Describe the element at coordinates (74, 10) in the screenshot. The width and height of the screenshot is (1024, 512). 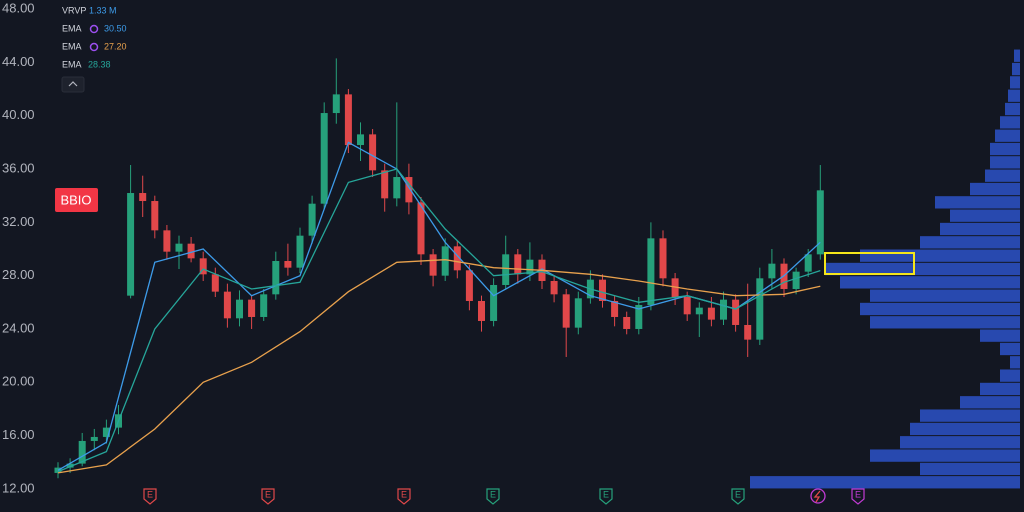
I see `legend-name: VRVP` at that location.